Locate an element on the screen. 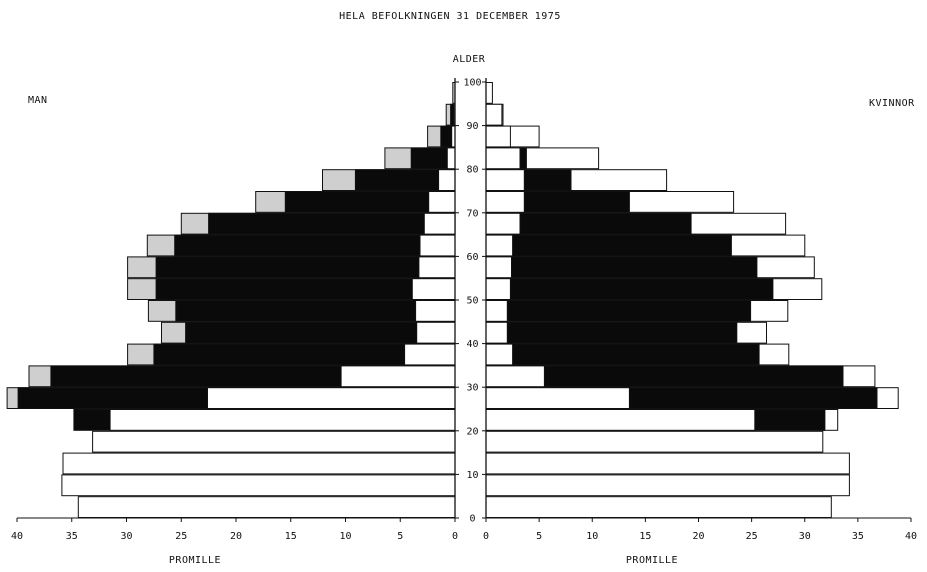 This screenshot has width=927, height=572. age-tick-label-60: 60 is located at coordinates (472, 257).